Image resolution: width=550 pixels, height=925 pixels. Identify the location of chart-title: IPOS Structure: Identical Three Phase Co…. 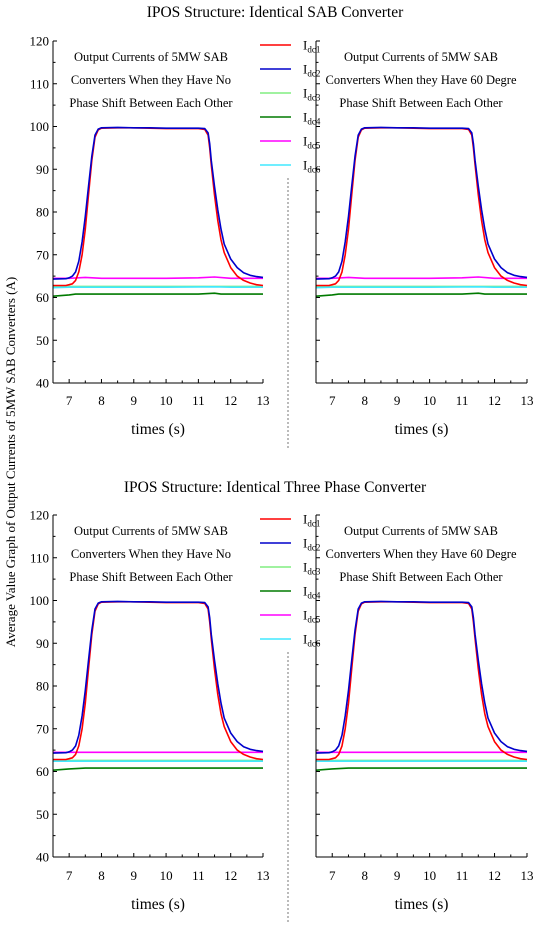
(275, 487).